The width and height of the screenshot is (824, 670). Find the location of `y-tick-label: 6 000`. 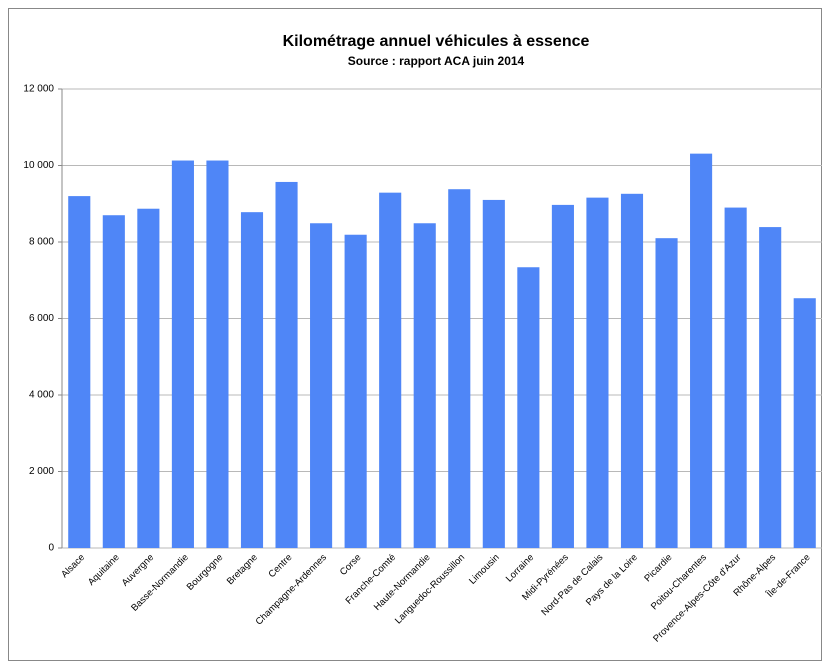

y-tick-label: 6 000 is located at coordinates (41, 318).